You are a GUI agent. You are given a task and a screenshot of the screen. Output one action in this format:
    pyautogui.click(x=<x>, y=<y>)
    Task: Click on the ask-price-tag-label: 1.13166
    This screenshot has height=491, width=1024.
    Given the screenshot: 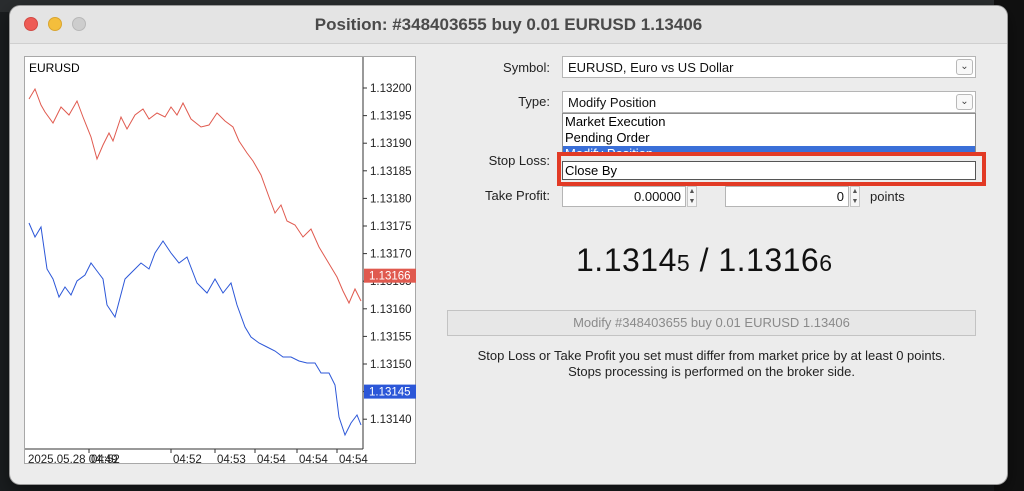 What is the action you would take?
    pyautogui.click(x=390, y=277)
    